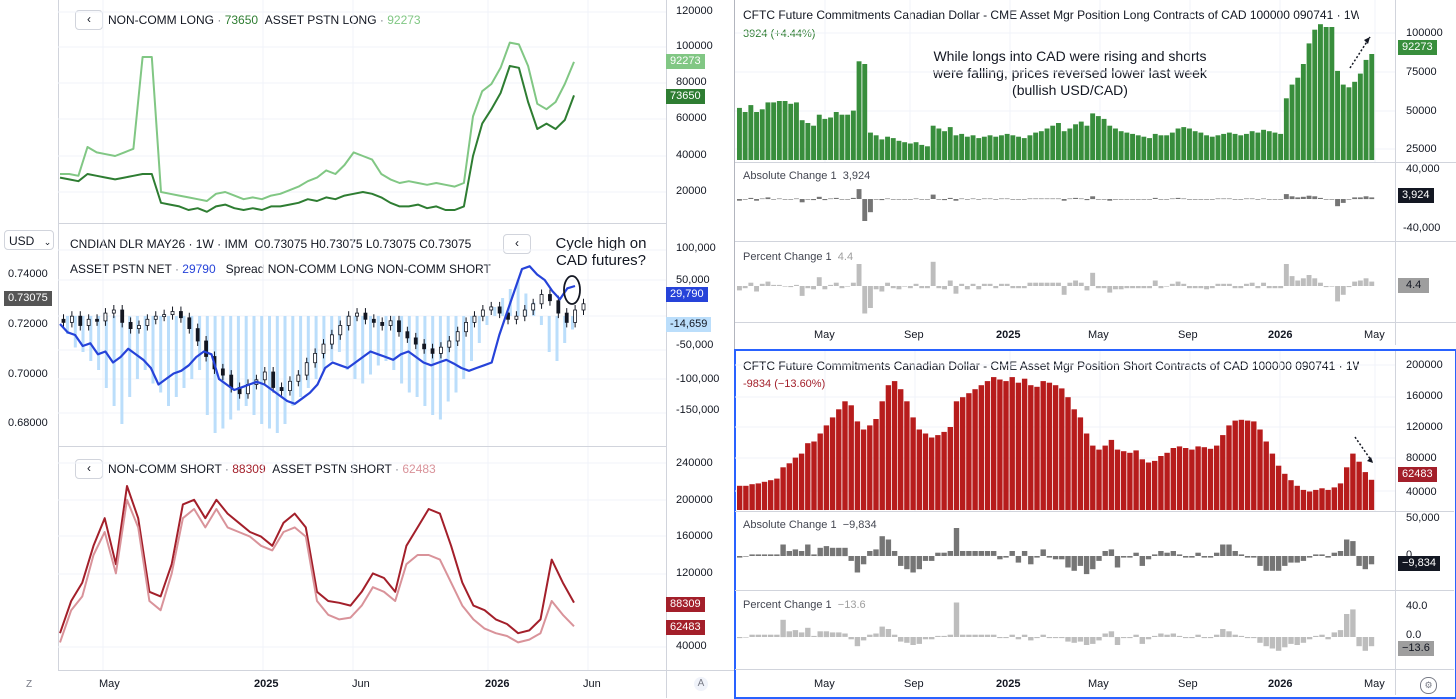 This screenshot has width=1456, height=699. I want to click on right-bot-div2, so click(1094, 590).